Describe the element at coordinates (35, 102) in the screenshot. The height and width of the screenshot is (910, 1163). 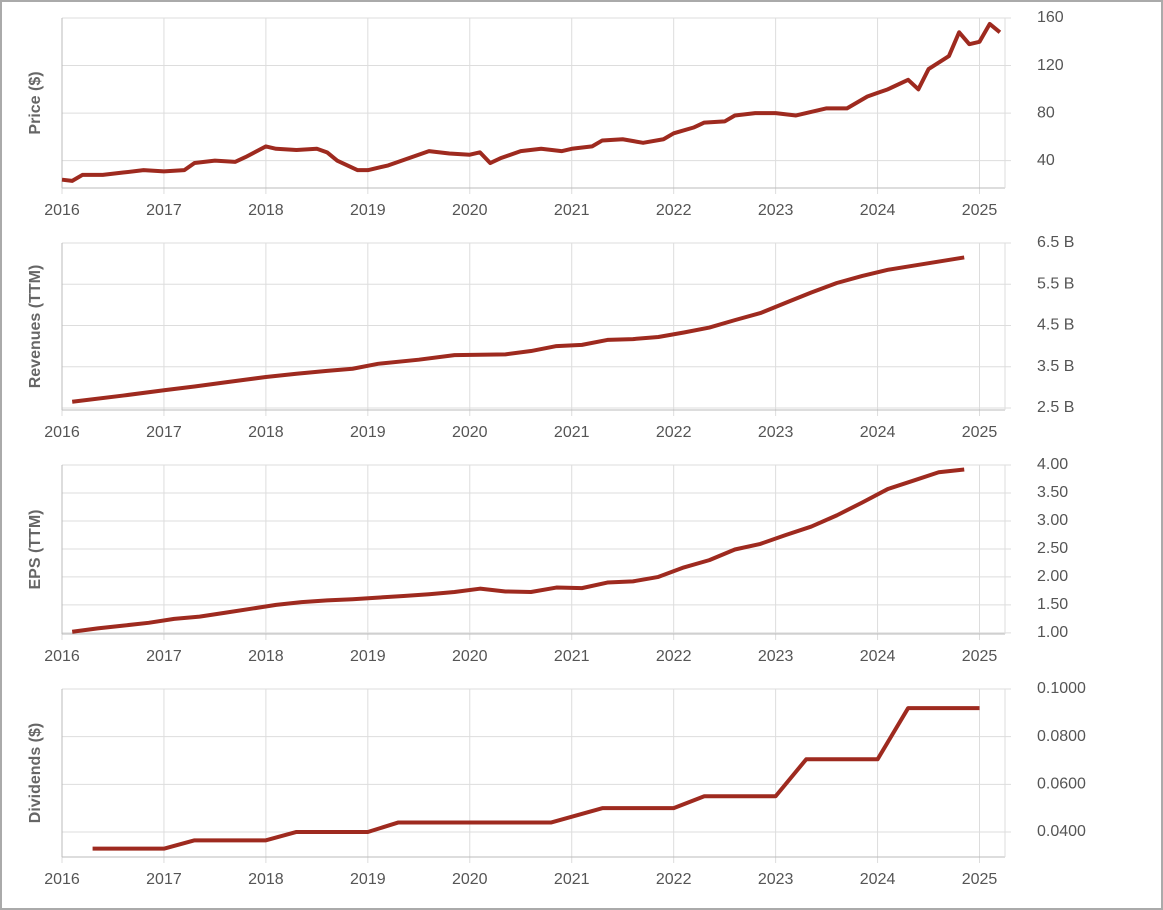
I see `y-axis-title: Price ($)` at that location.